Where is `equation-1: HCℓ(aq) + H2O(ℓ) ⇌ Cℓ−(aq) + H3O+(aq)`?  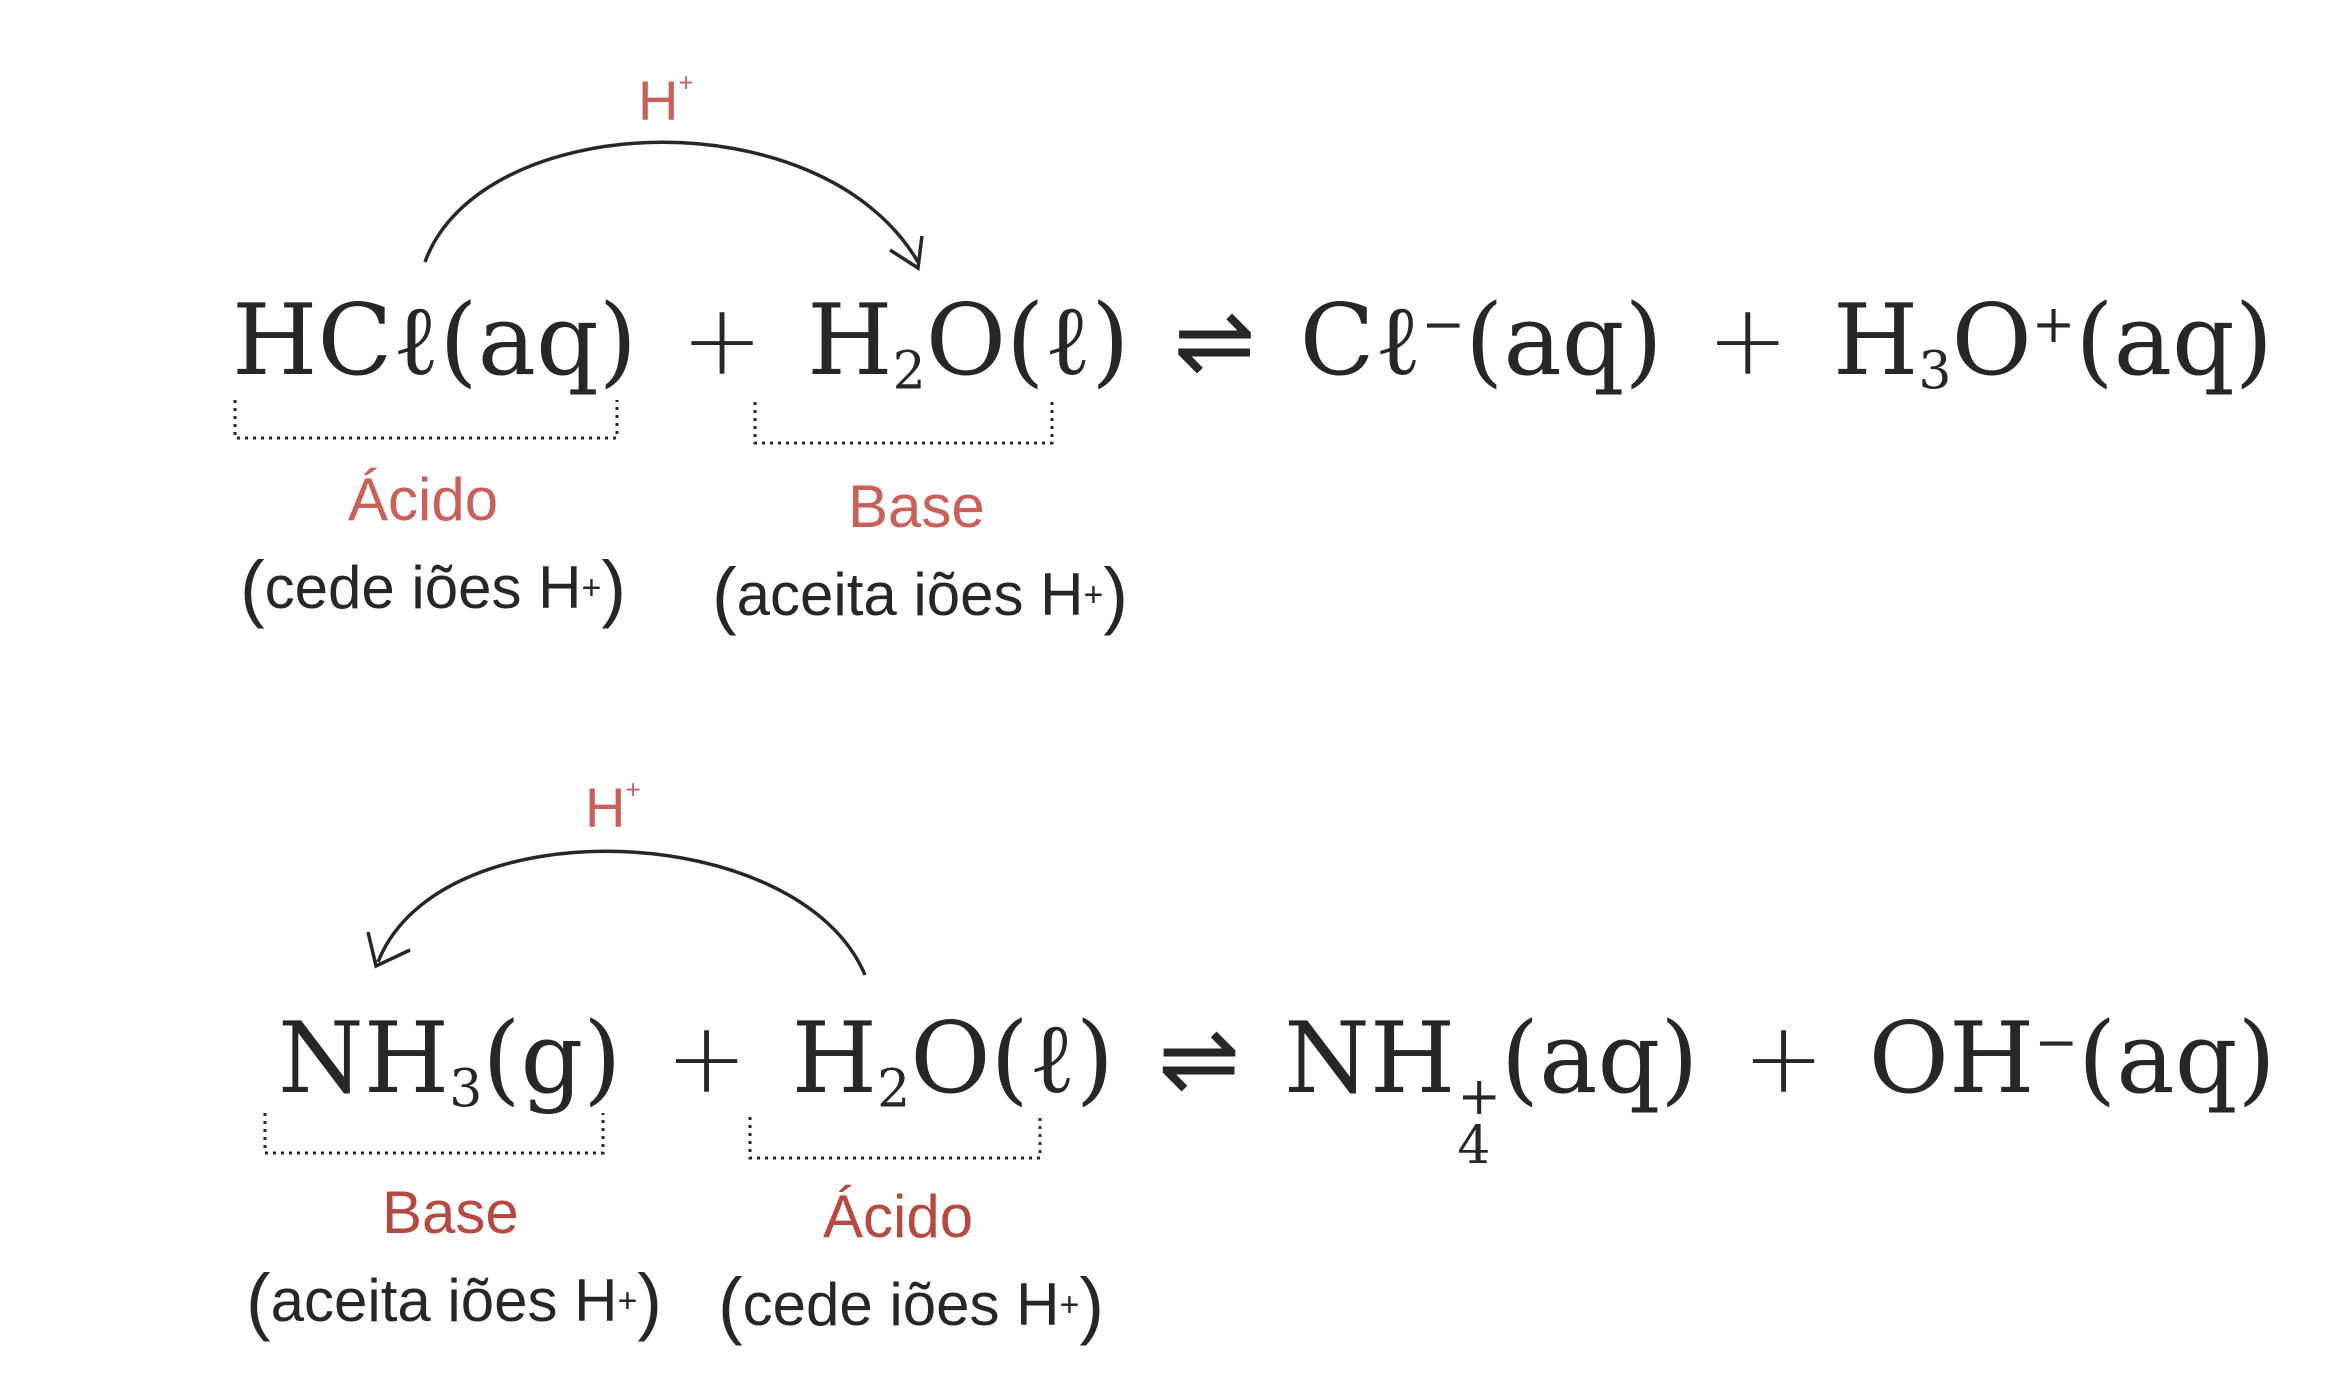 equation-1: HCℓ(aq) + H2O(ℓ) ⇌ Cℓ−(aq) + H3O+(aq) is located at coordinates (1252, 345).